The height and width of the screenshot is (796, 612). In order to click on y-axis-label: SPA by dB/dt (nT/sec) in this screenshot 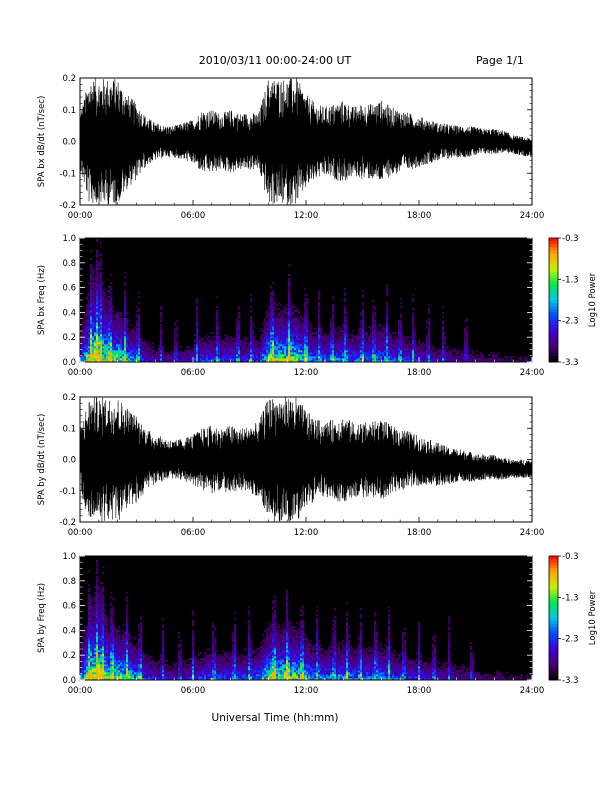, I will do `click(42, 460)`.